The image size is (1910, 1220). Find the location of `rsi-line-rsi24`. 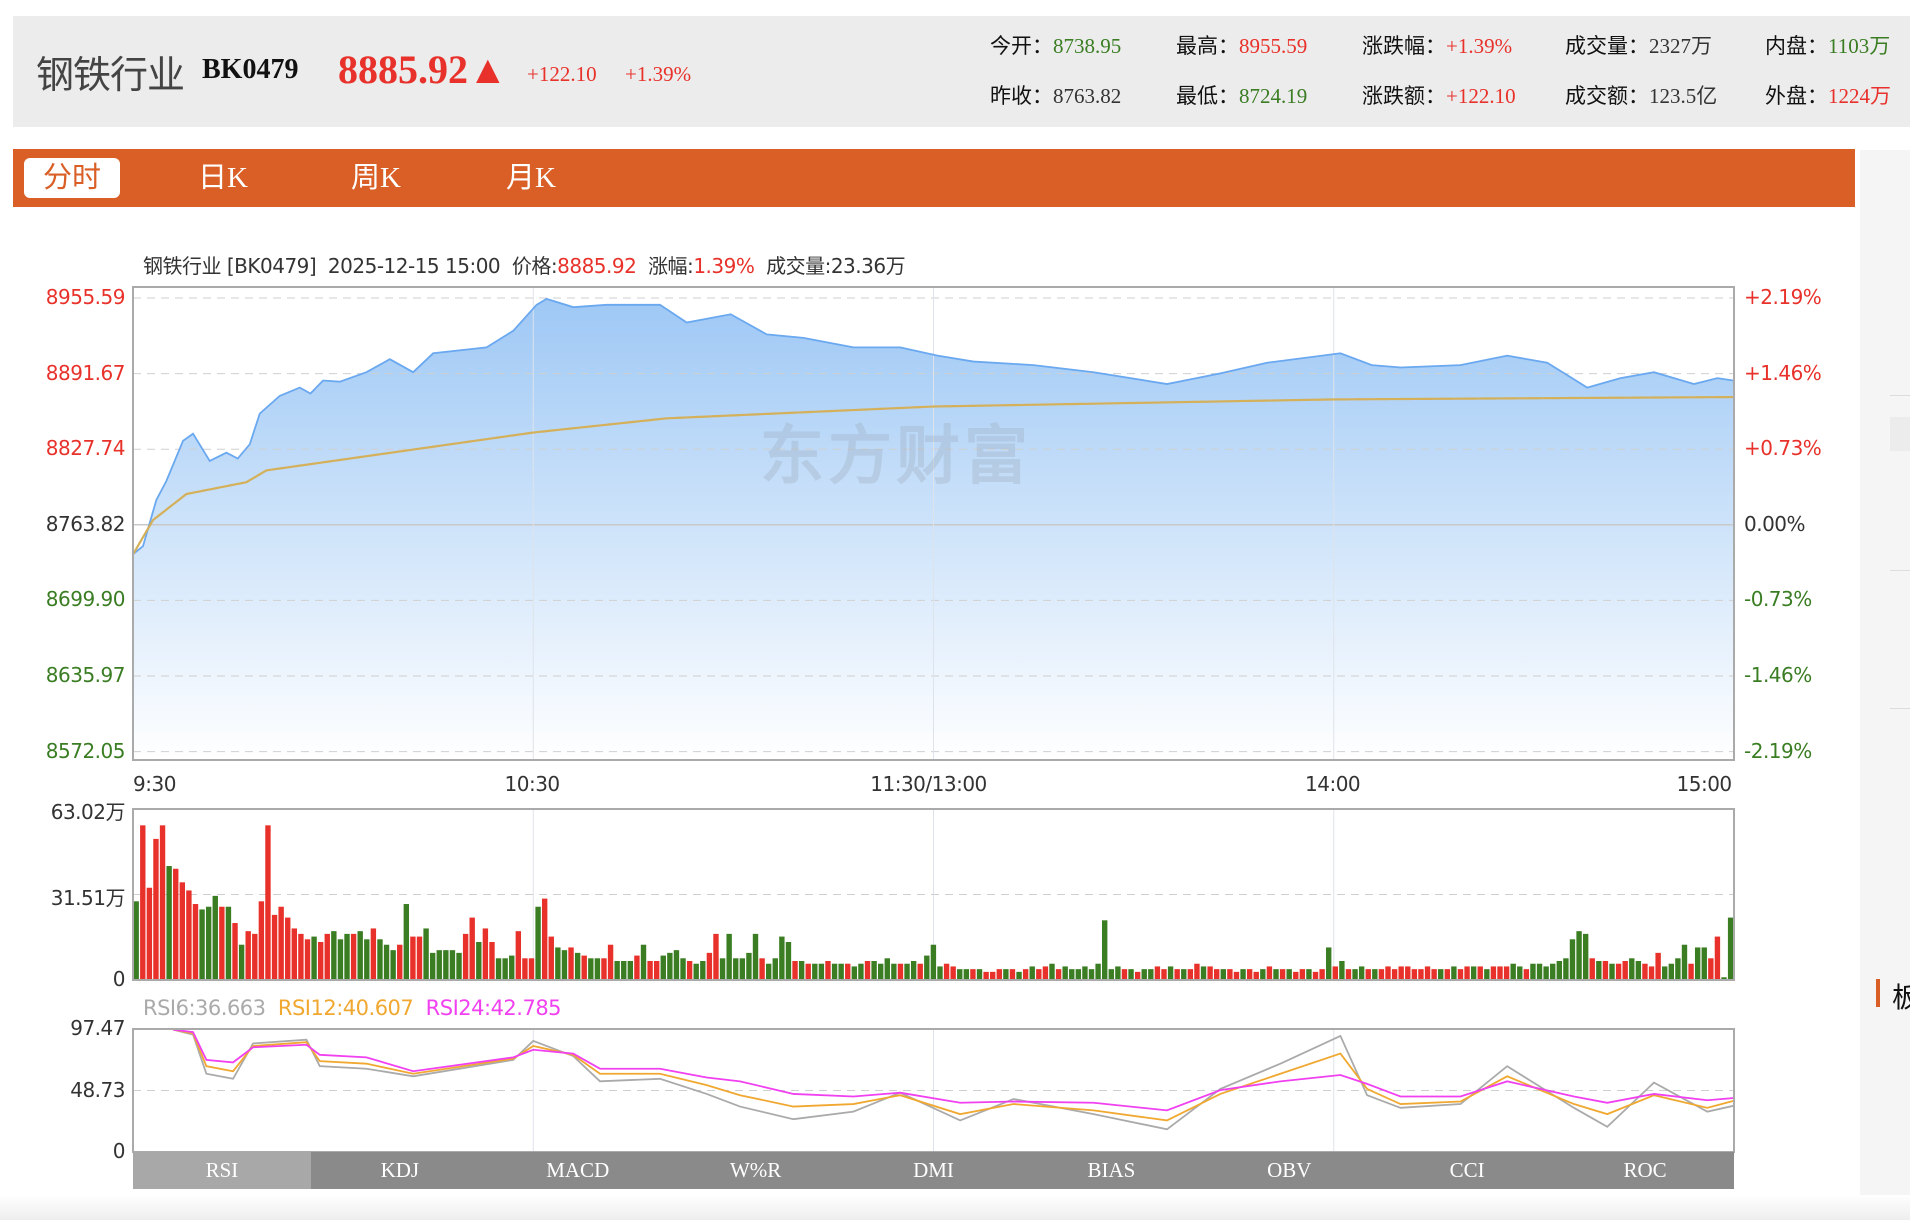

rsi-line-rsi24 is located at coordinates (953, 1070).